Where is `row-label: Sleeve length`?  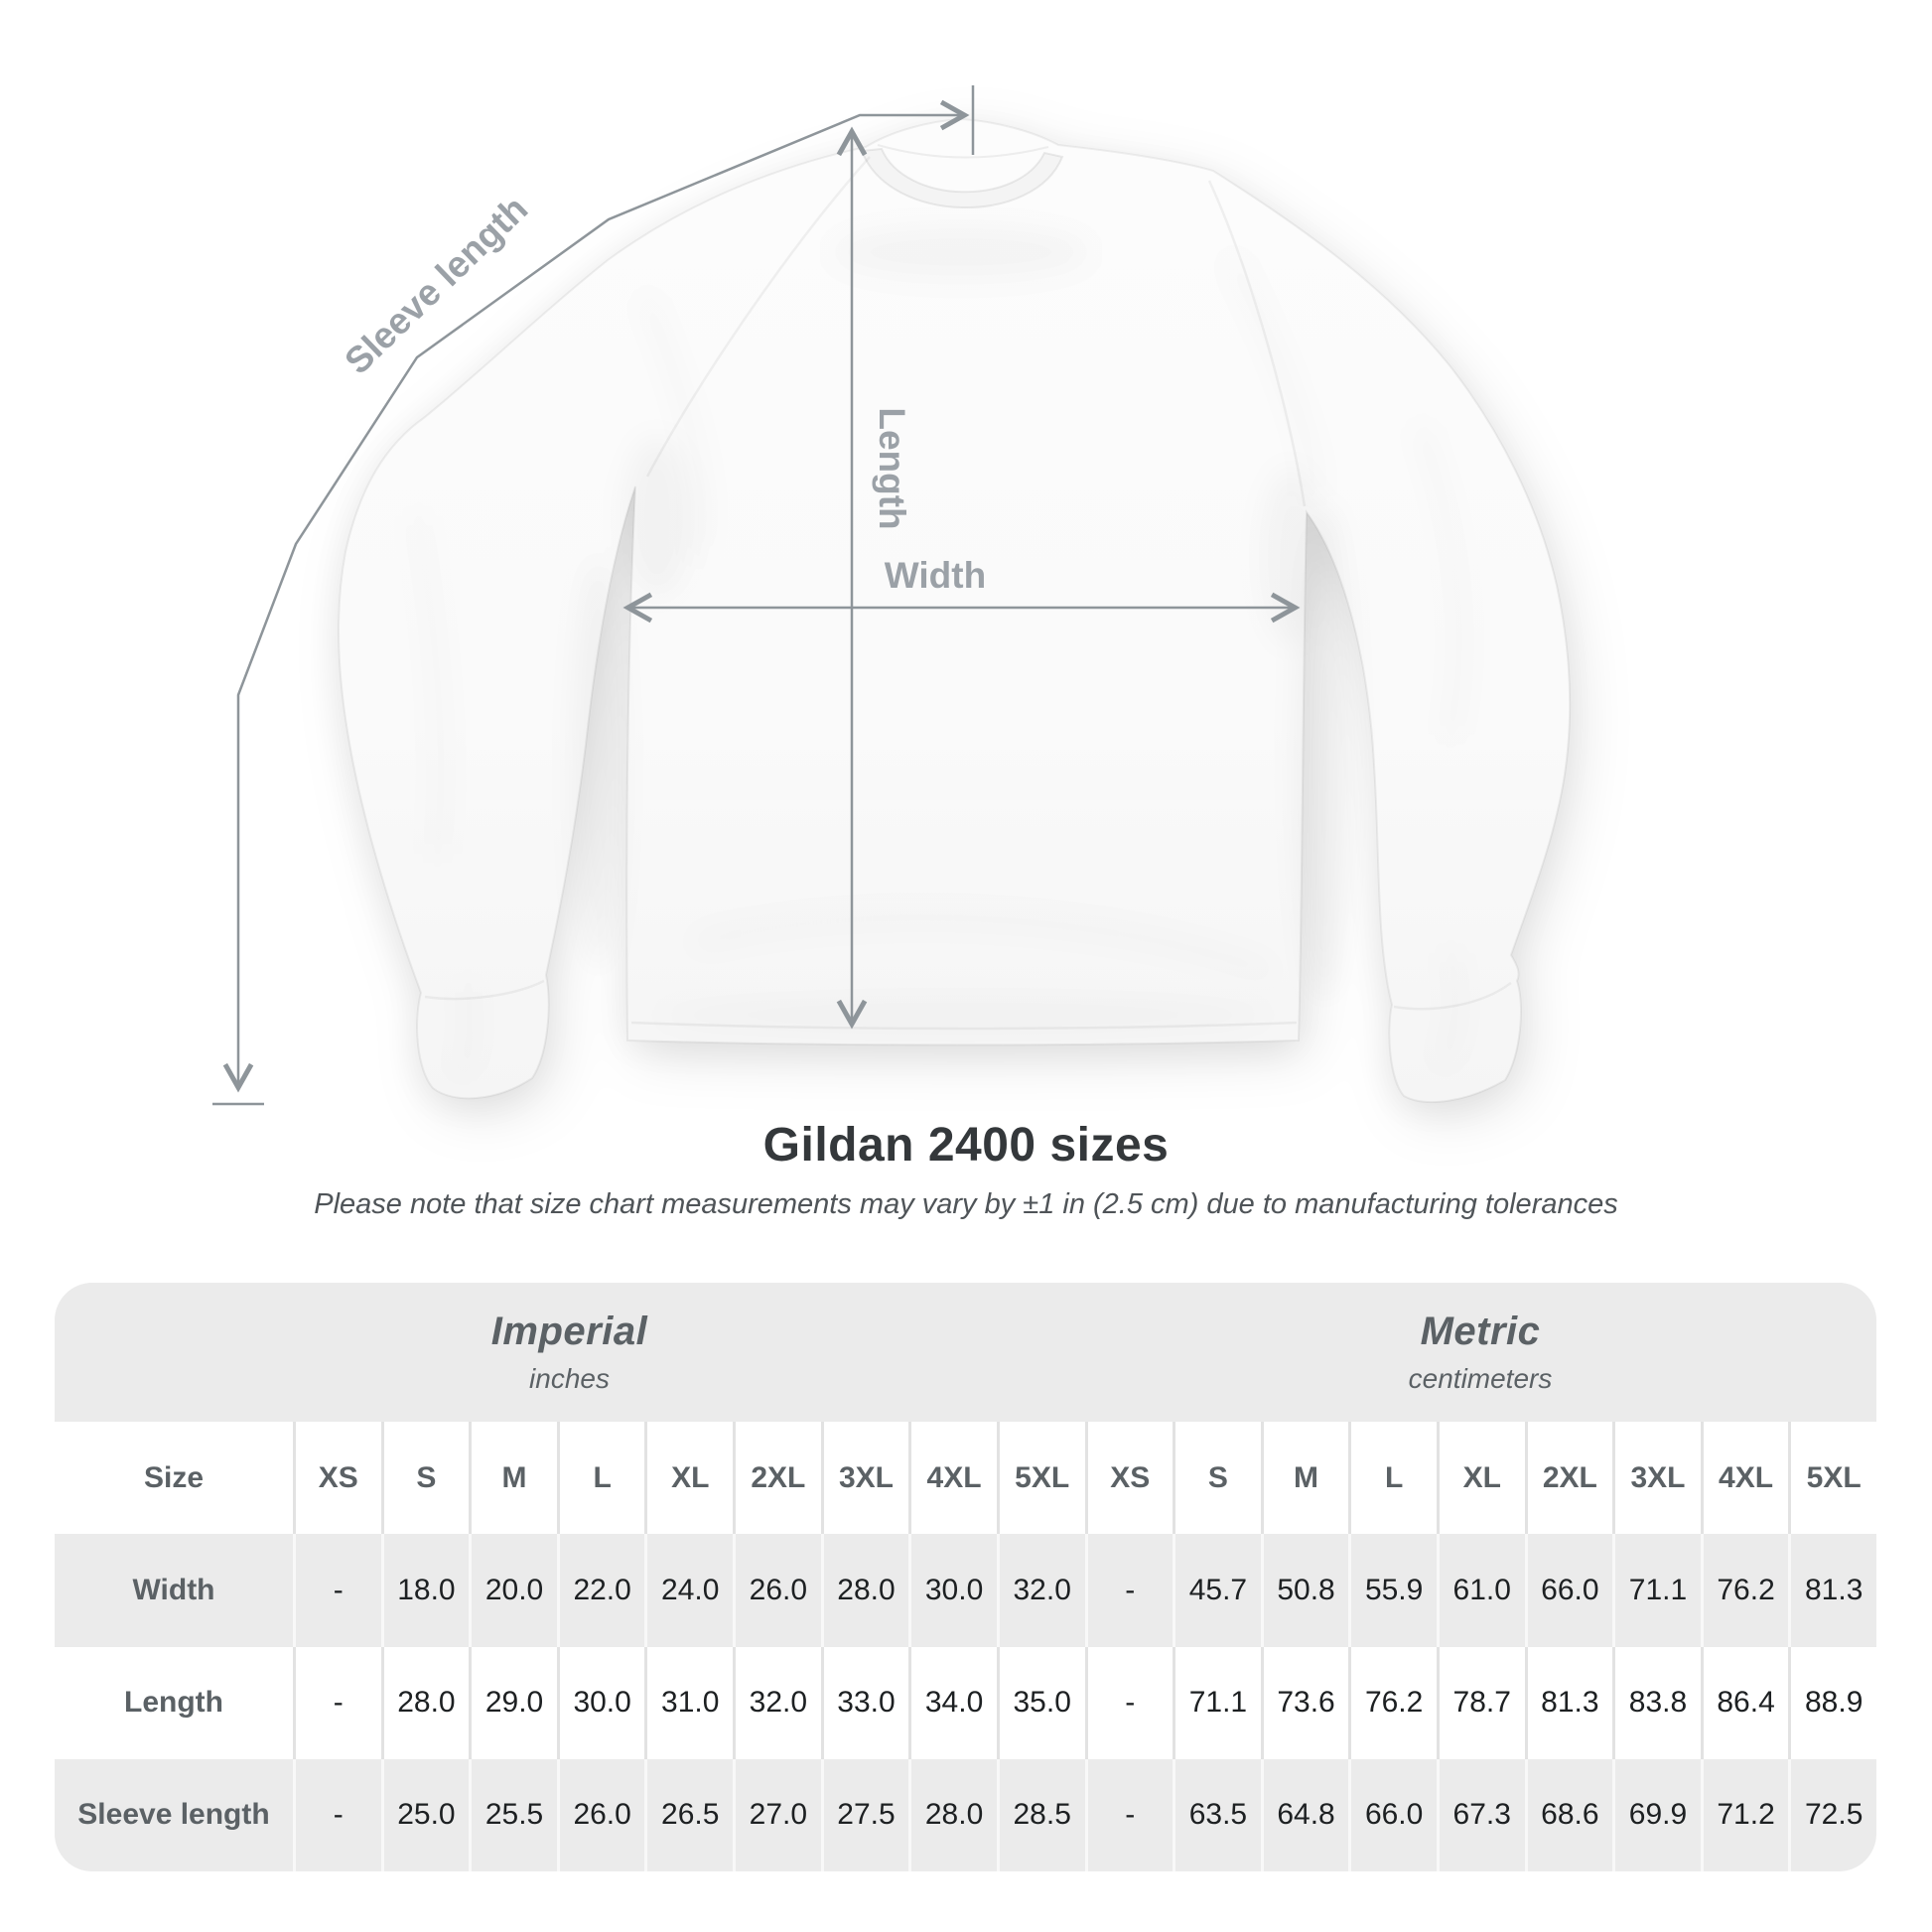
row-label: Sleeve length is located at coordinates (173, 1815).